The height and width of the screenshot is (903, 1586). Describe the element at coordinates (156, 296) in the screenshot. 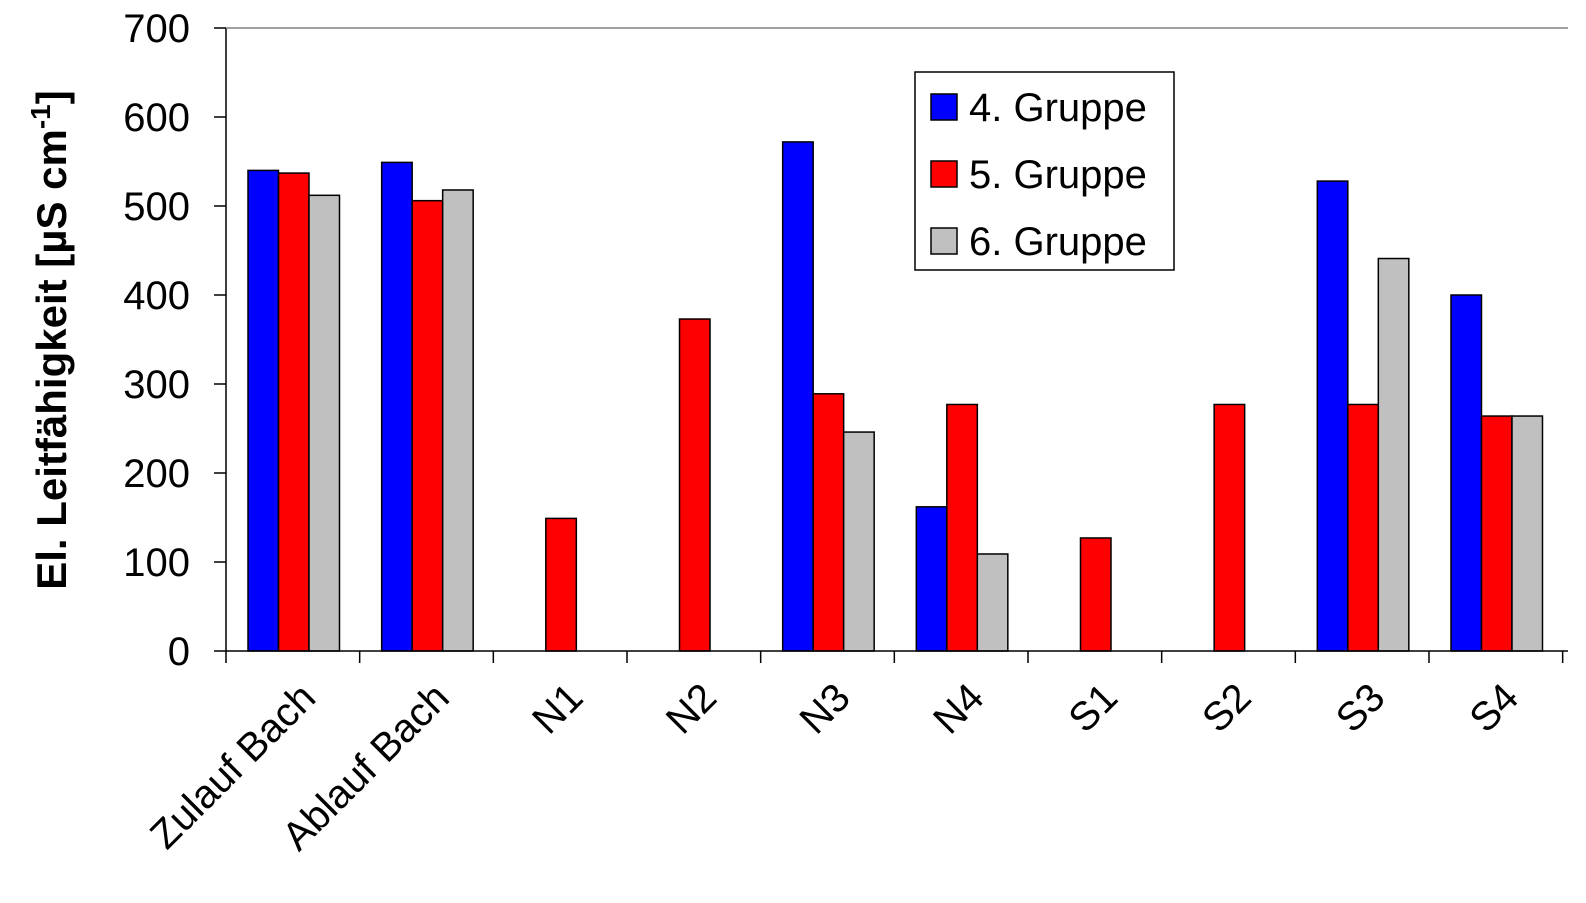

I see `y-tick-label: 400` at that location.